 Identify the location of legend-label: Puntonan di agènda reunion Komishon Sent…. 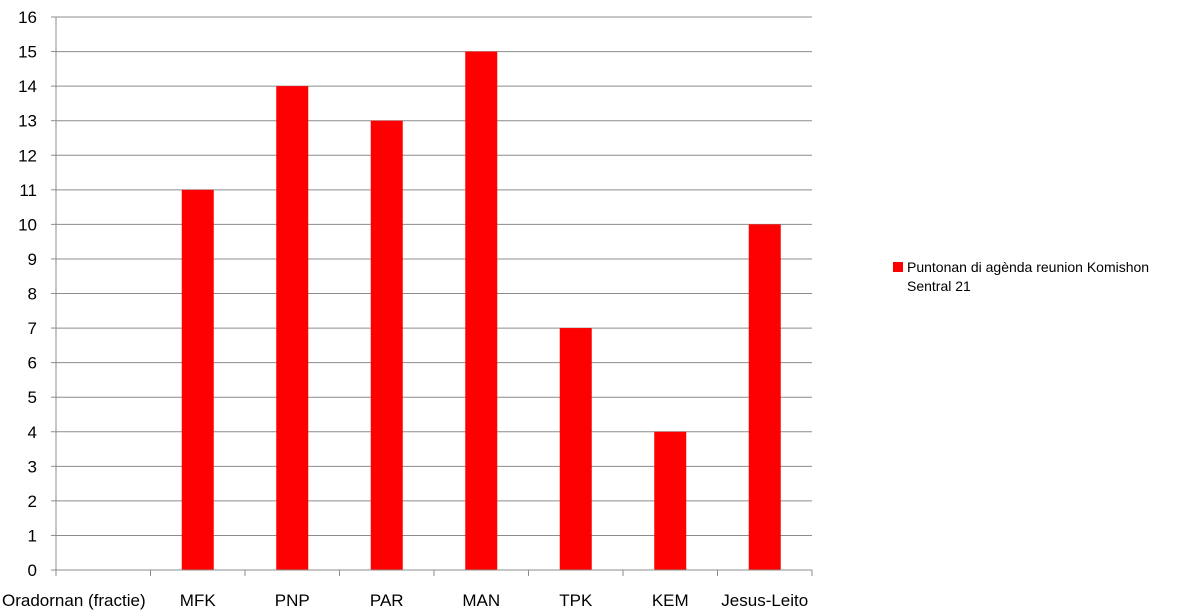
(1028, 276).